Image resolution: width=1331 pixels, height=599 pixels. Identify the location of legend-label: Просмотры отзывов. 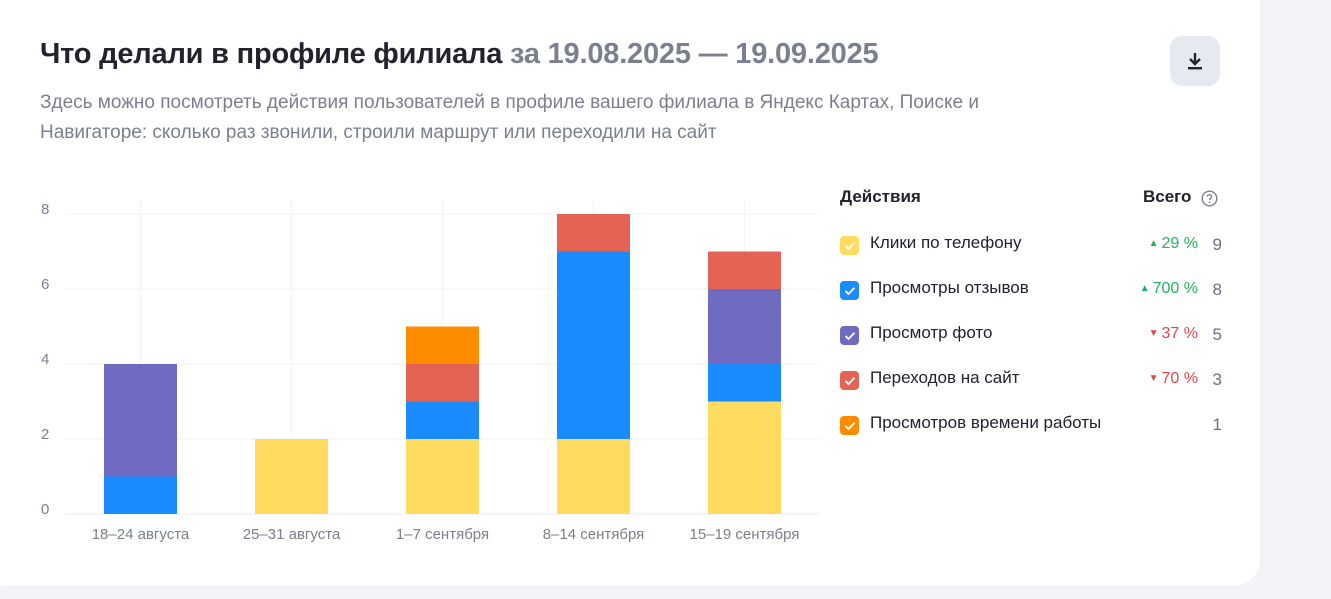
(949, 287).